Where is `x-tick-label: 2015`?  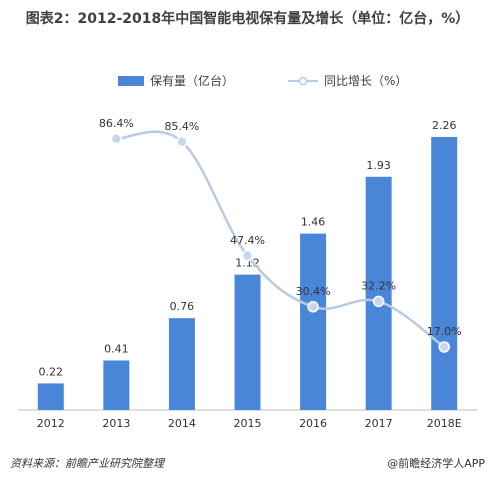
x-tick-label: 2015 is located at coordinates (248, 423).